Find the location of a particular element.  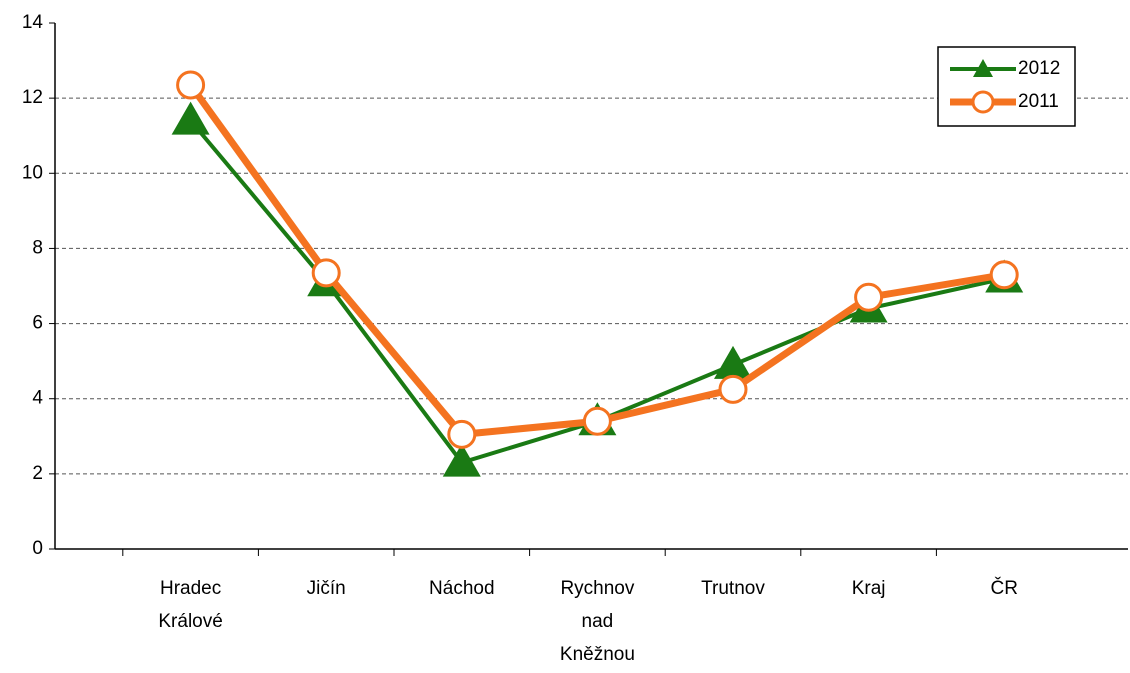

y-tick-label: 0 is located at coordinates (37, 548).